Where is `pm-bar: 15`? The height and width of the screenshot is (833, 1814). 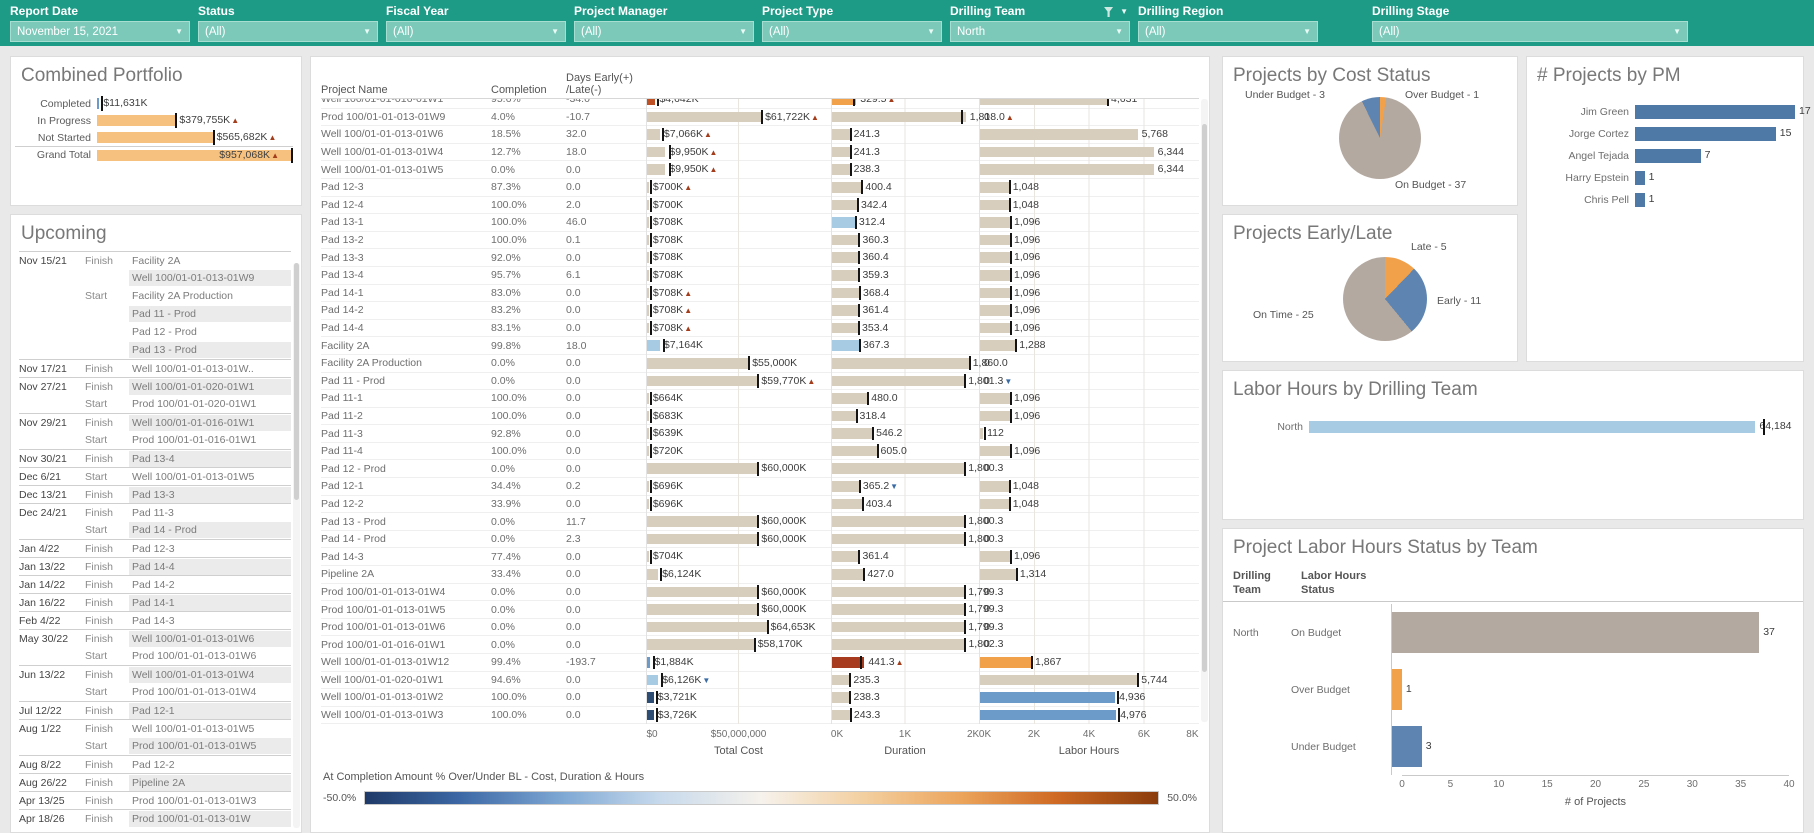
pm-bar: 15 is located at coordinates (1715, 134).